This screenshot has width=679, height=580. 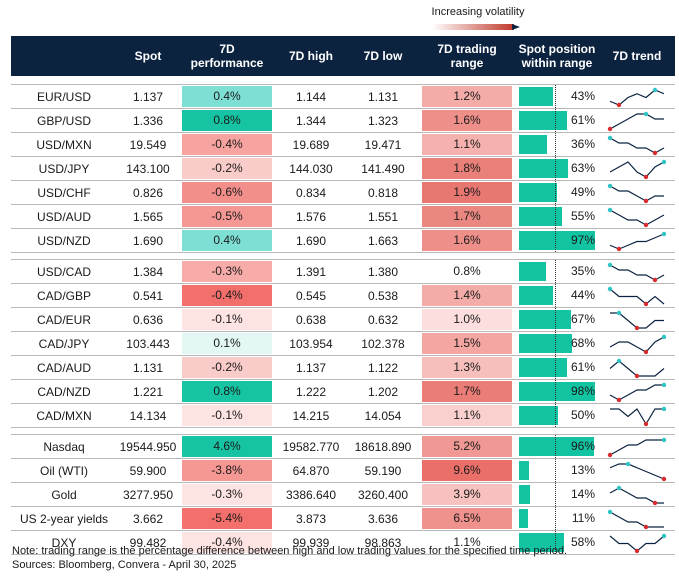 I want to click on cell-low: 1.551, so click(x=383, y=216).